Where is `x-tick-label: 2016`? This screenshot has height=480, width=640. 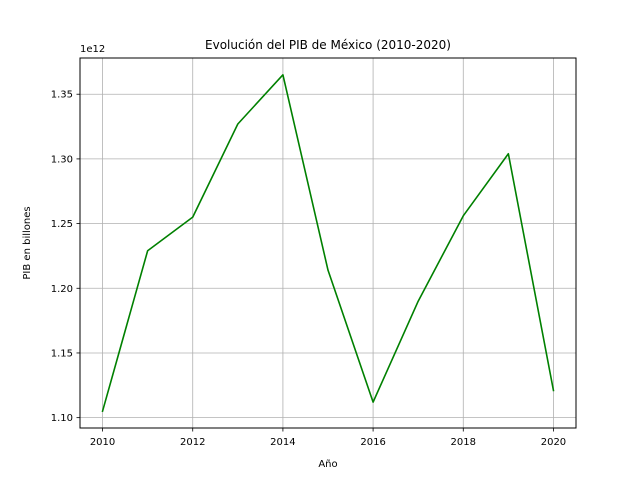 x-tick-label: 2016 is located at coordinates (372, 442).